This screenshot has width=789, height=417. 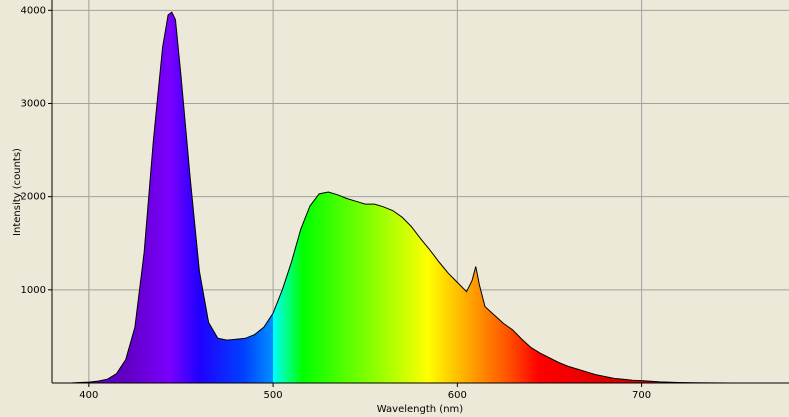 I want to click on x-tick-label: 500, so click(x=273, y=395).